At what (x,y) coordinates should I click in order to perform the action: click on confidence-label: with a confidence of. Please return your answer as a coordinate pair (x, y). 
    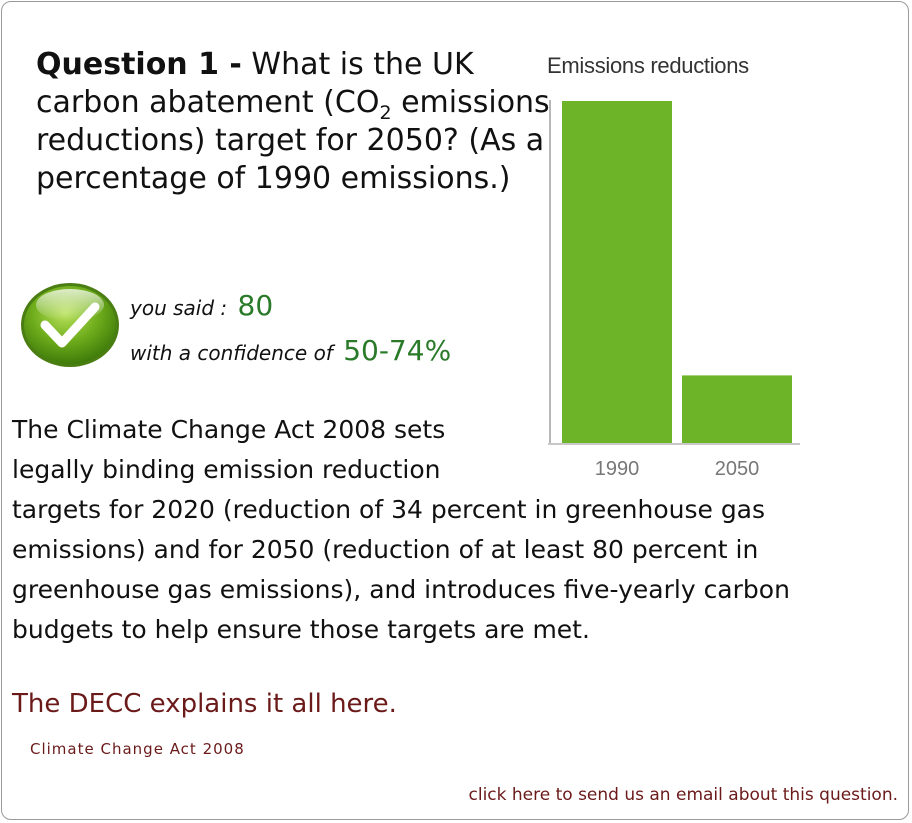
    Looking at the image, I should click on (231, 353).